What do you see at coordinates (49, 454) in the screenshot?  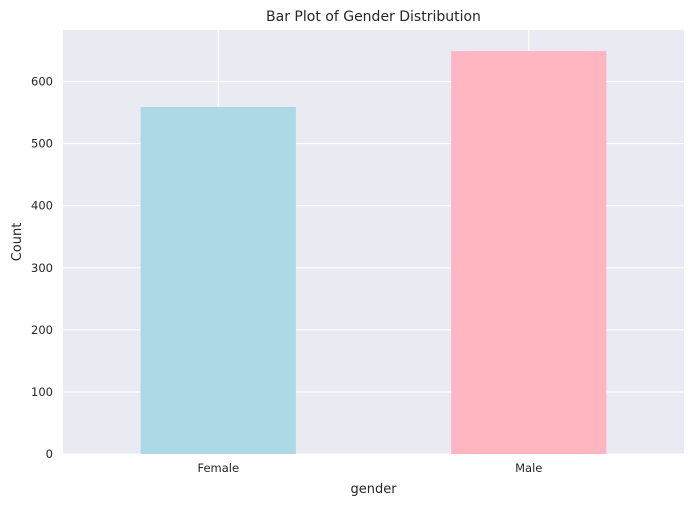 I see `y-tick-label: 0` at bounding box center [49, 454].